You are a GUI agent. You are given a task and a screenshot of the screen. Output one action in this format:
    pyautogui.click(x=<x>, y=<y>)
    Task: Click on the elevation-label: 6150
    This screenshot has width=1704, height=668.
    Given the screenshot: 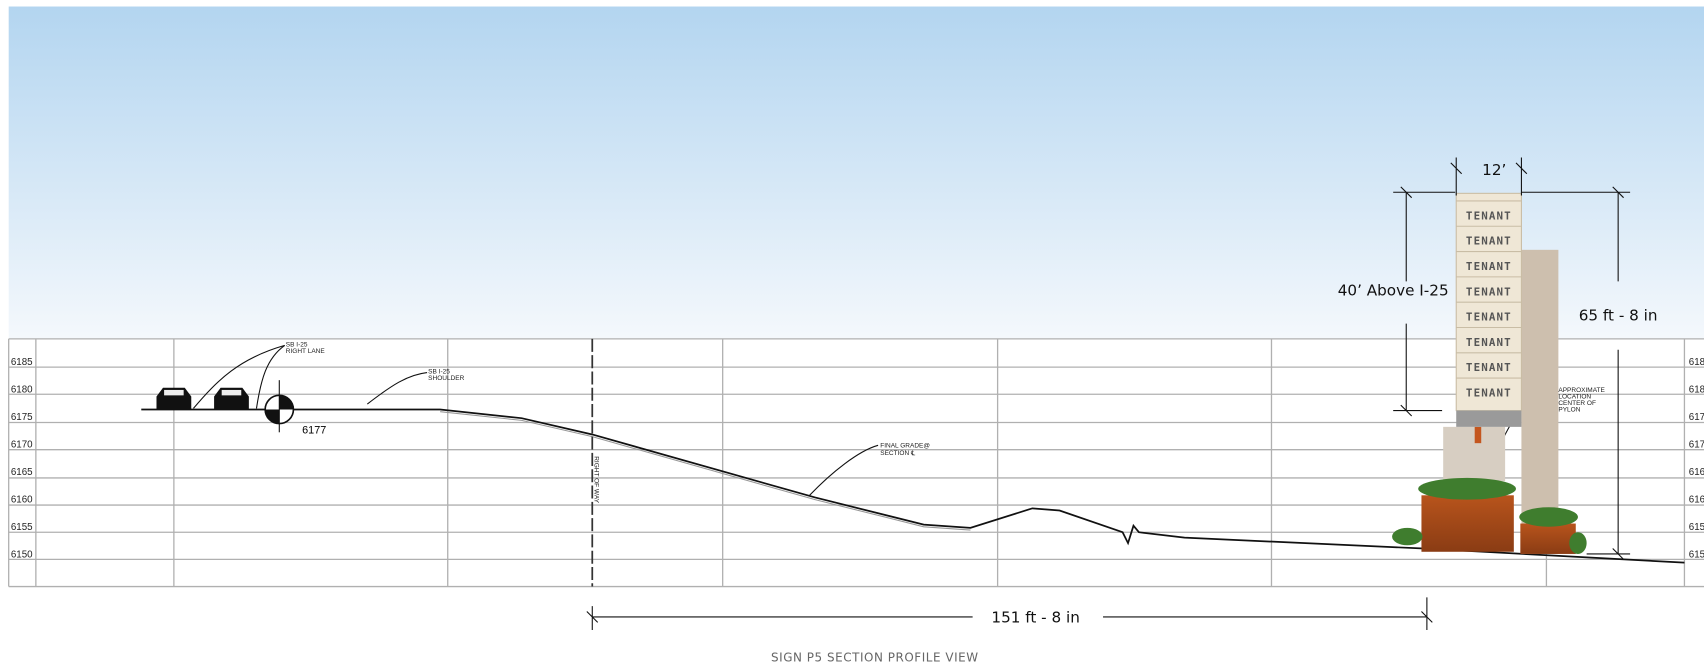 What is the action you would take?
    pyautogui.click(x=22, y=554)
    